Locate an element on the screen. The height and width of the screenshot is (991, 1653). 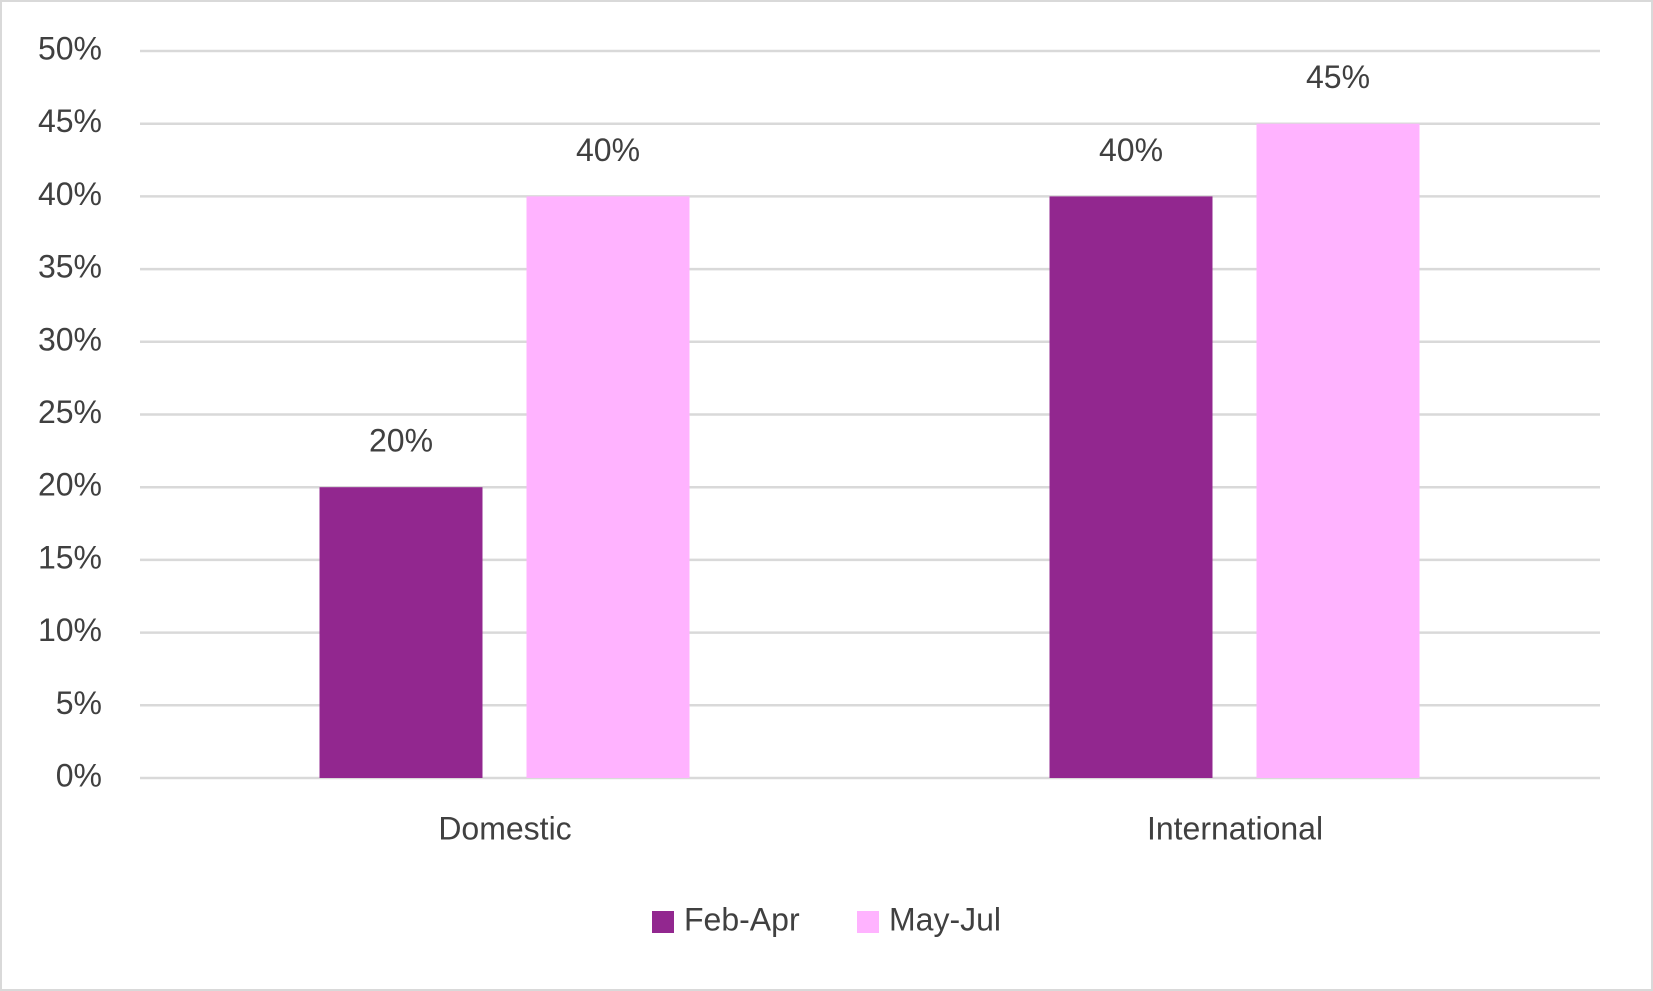
y-tick-label: 0% is located at coordinates (79, 775).